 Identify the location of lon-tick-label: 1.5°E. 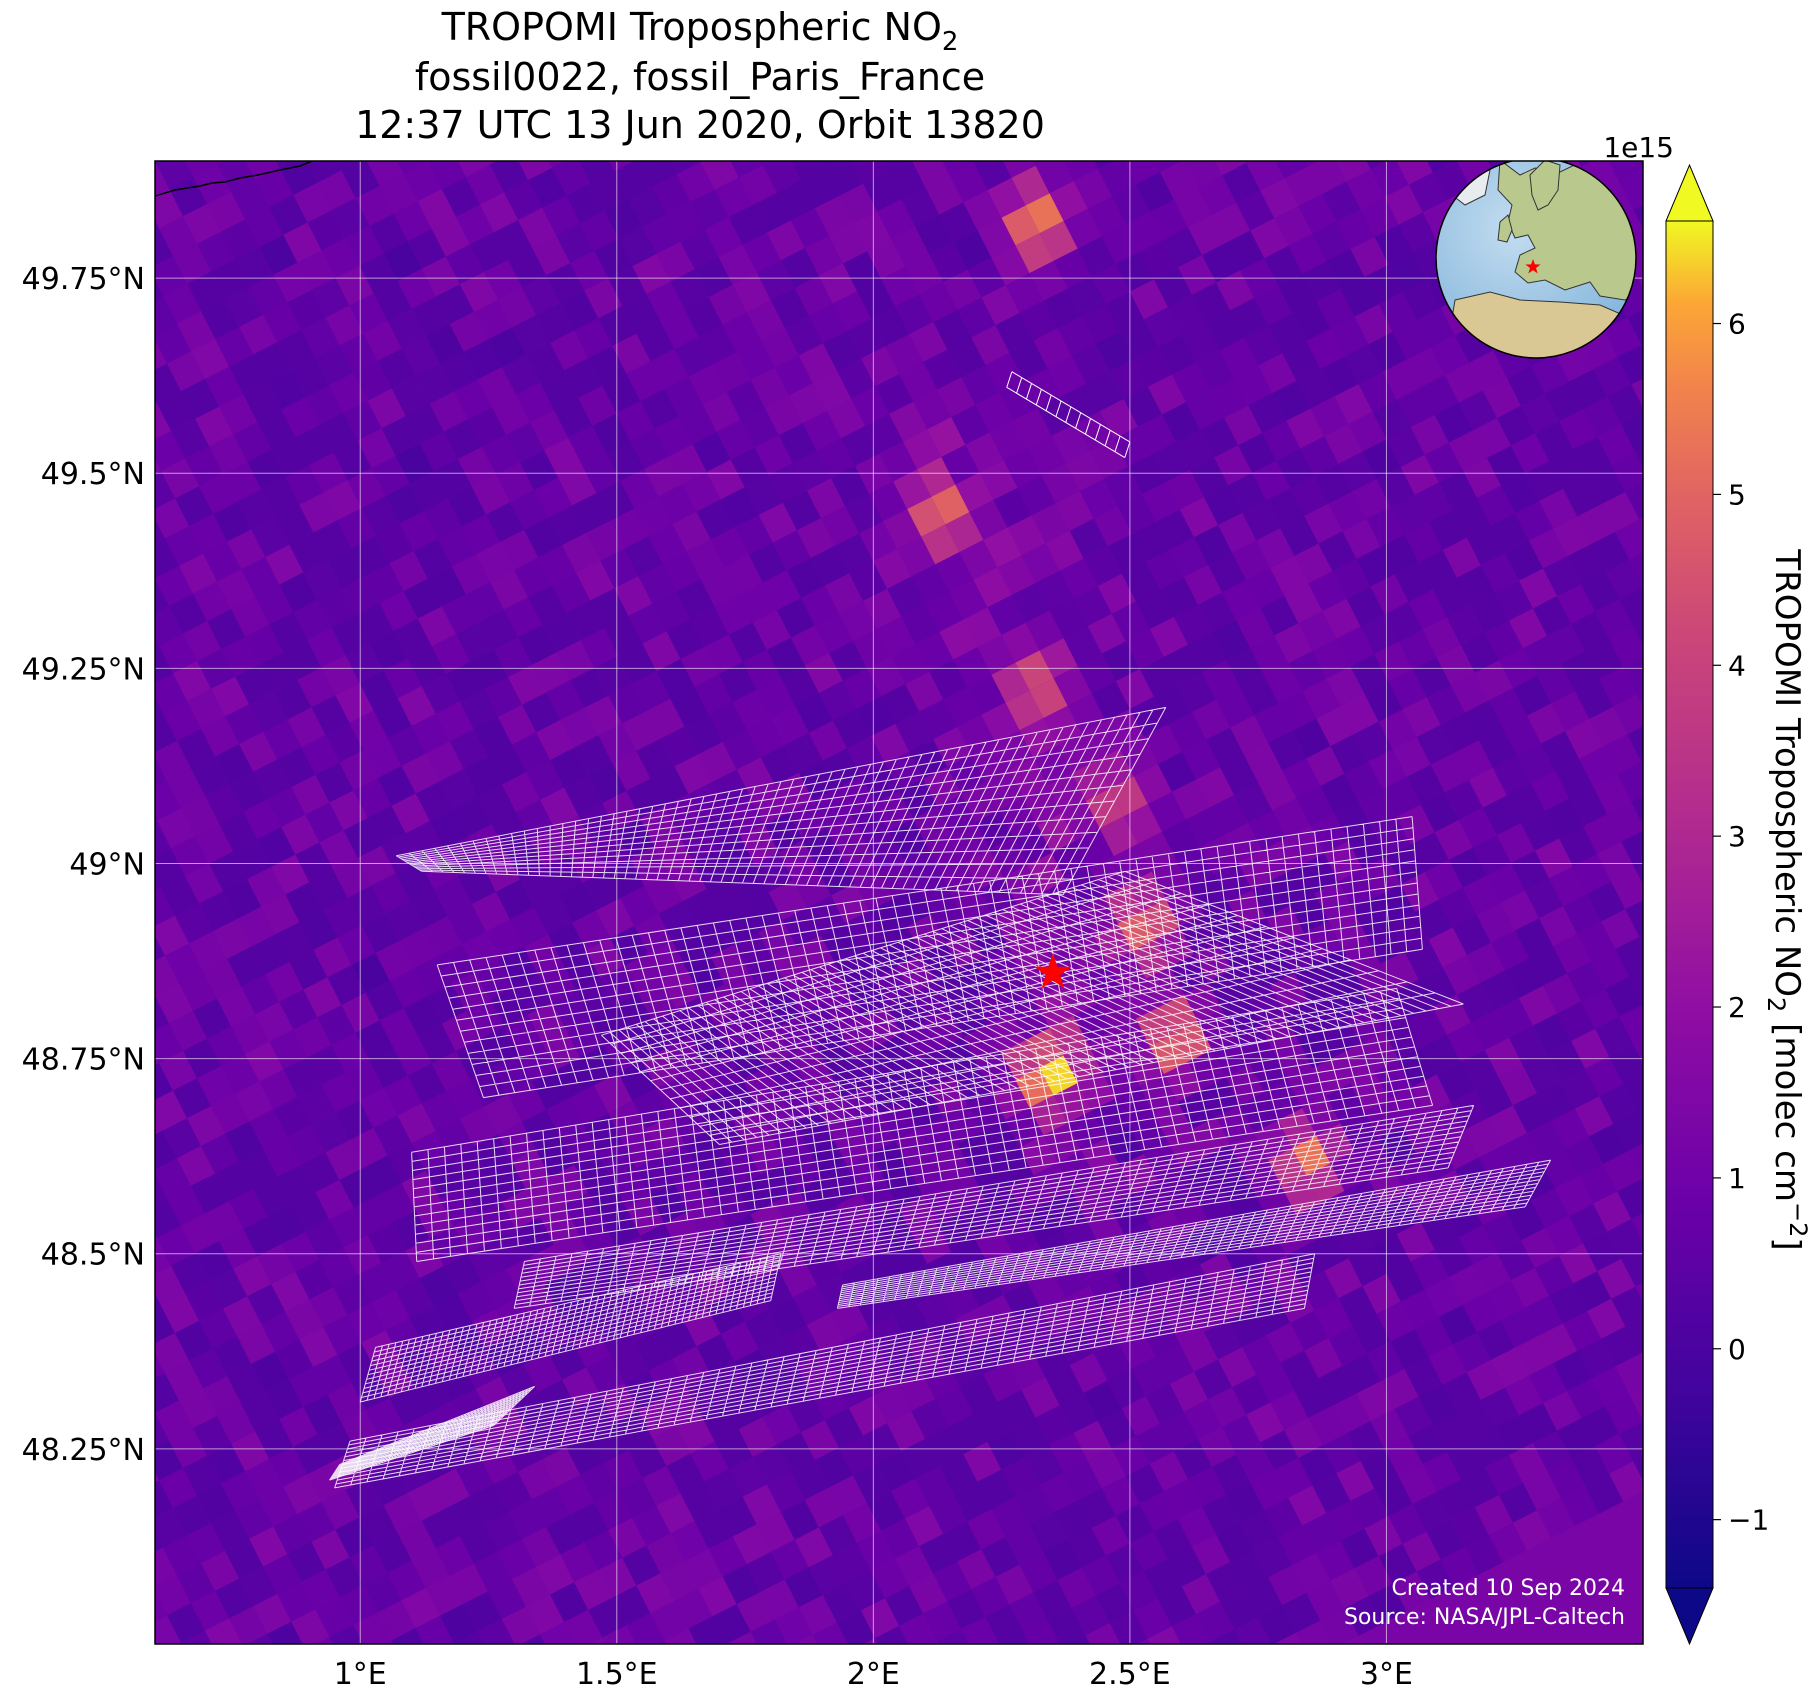
(617, 1674).